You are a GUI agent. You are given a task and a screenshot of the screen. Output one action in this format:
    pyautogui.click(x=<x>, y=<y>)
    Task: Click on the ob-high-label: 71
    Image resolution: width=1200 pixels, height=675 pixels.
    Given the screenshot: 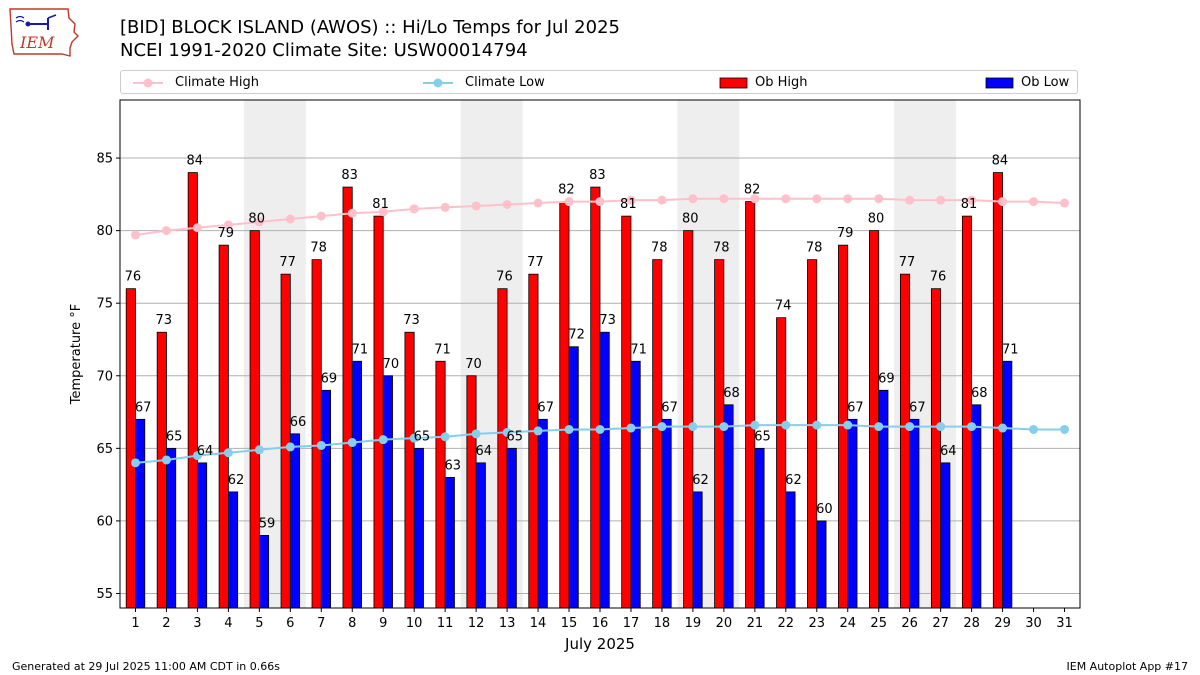 What is the action you would take?
    pyautogui.click(x=442, y=349)
    